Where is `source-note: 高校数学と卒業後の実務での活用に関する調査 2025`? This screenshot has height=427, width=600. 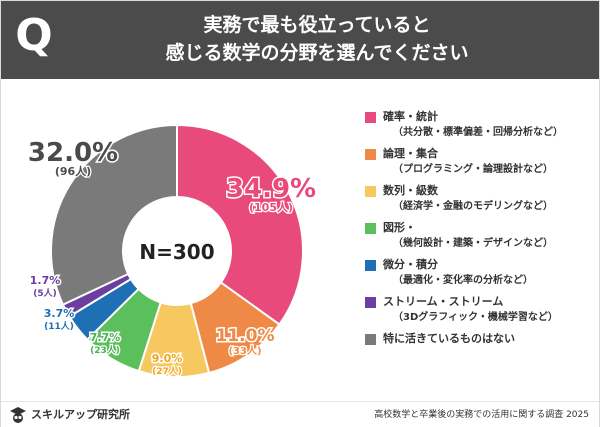 source-note: 高校数学と卒業後の実務での活用に関する調査 2025 is located at coordinates (481, 415).